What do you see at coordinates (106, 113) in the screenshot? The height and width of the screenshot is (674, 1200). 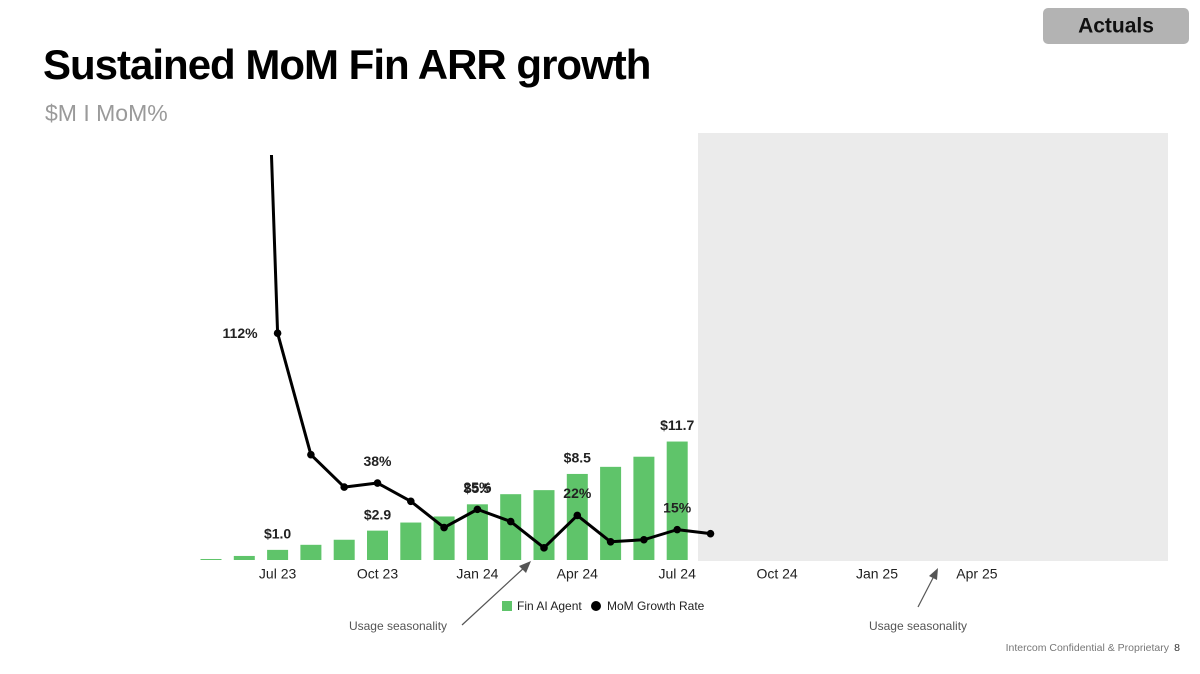 I see `subtitle: $M I MoM%` at bounding box center [106, 113].